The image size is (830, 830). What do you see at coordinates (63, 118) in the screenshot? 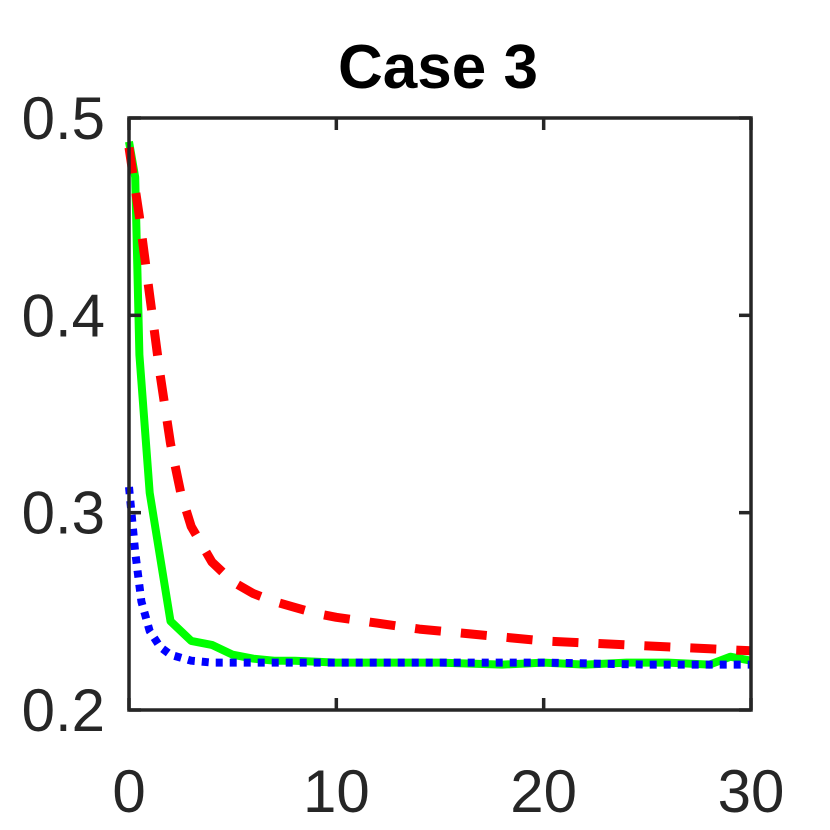
I see `y-tick-label: 0.5` at bounding box center [63, 118].